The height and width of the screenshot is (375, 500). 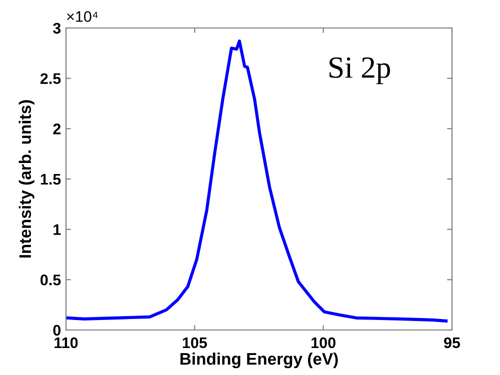 I want to click on y-tick-label: 0.5, so click(x=50, y=280).